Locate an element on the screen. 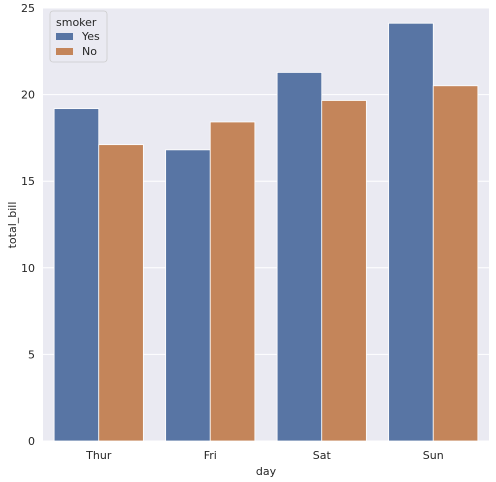 Image resolution: width=496 pixels, height=482 pixels. legend: smoker Yes No is located at coordinates (78, 36).